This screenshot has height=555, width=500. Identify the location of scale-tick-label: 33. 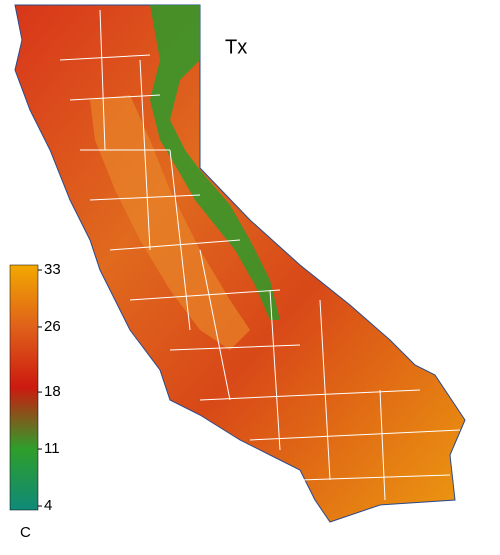
(52, 269).